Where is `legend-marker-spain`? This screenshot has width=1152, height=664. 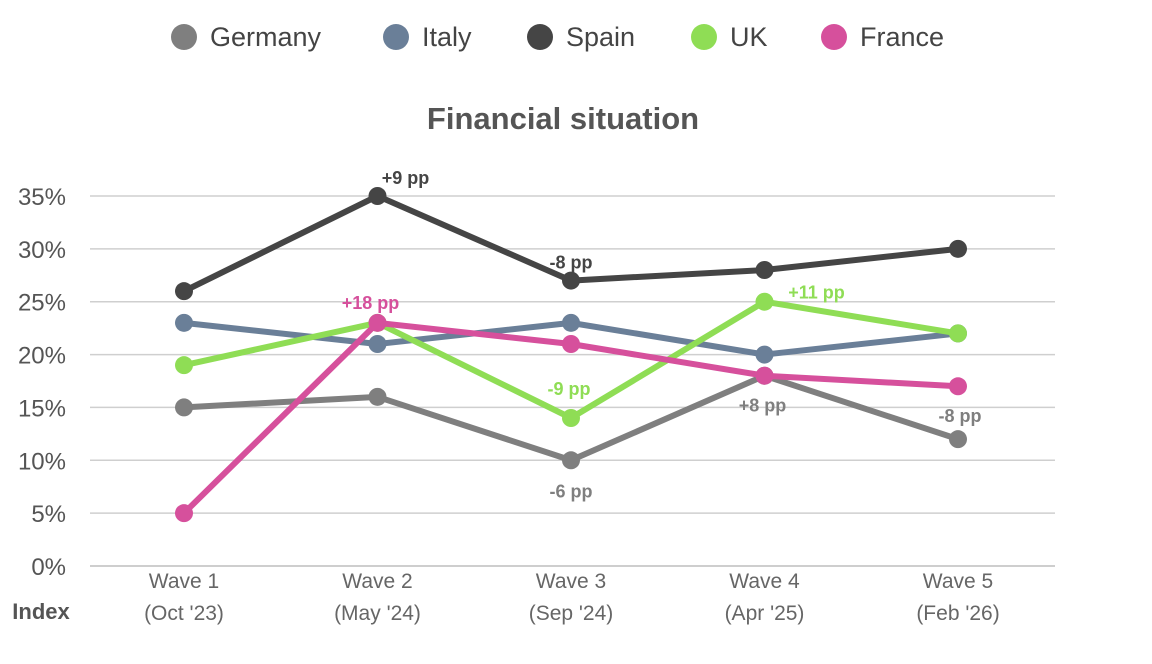 legend-marker-spain is located at coordinates (540, 37).